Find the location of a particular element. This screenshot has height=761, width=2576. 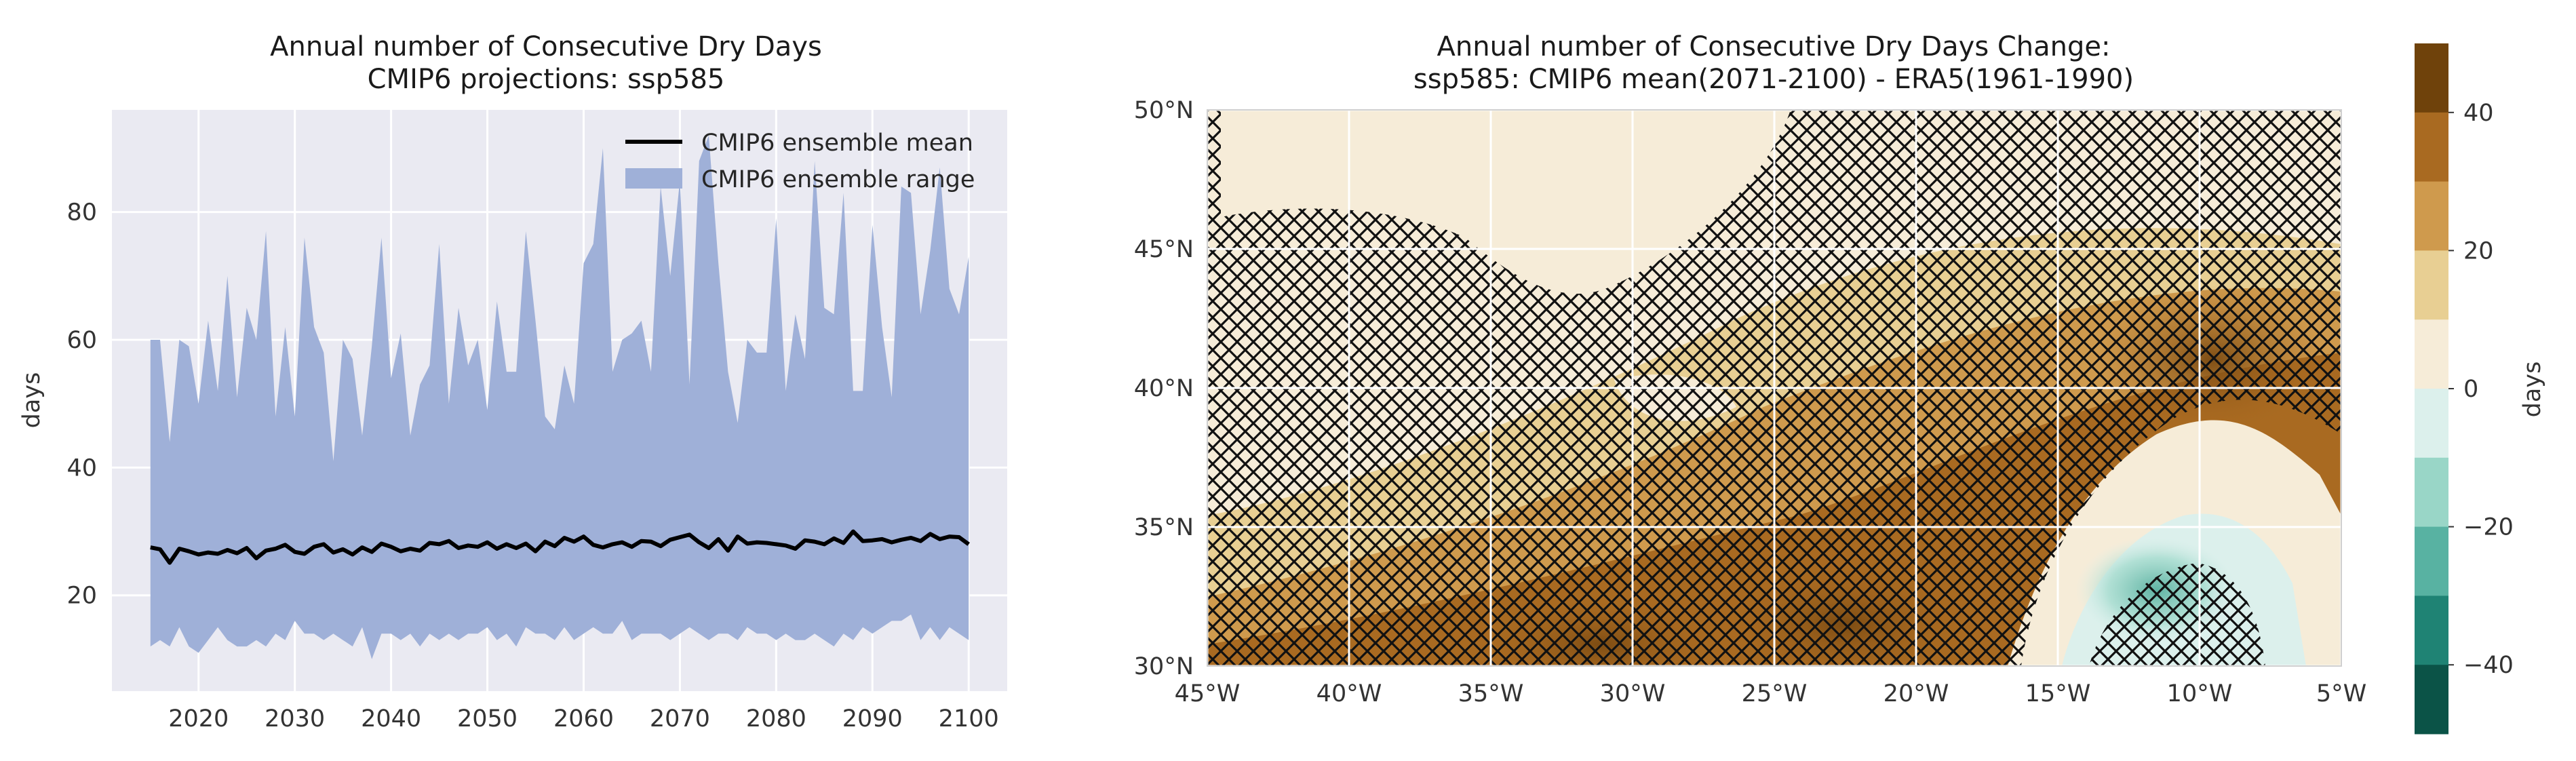

lat-tick-label: 50°N is located at coordinates (1164, 110).